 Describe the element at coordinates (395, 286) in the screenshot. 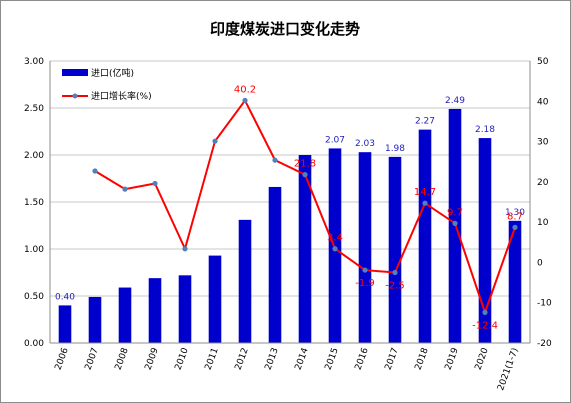

I see `line-data-label: -2.5` at that location.